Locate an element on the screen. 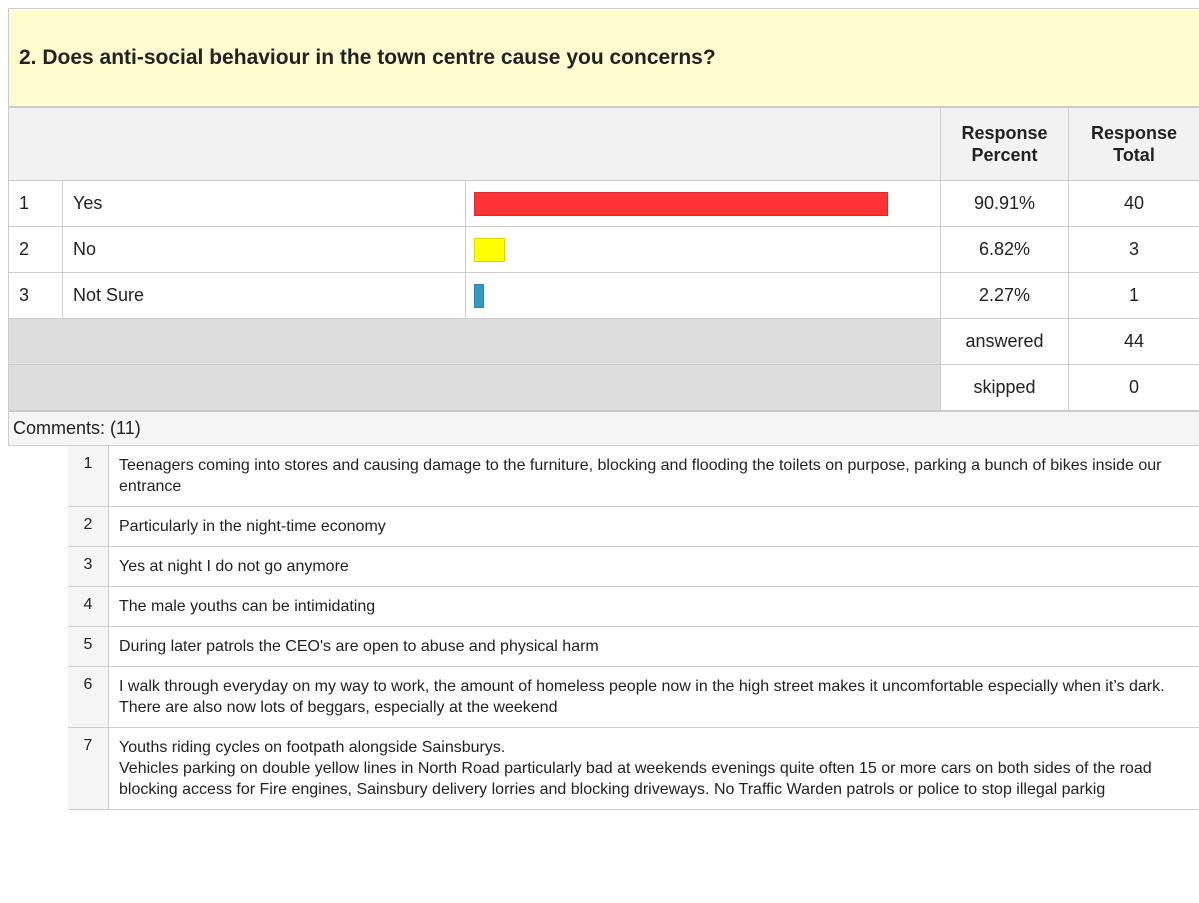  summary-row: skipped 0 is located at coordinates (603, 387).